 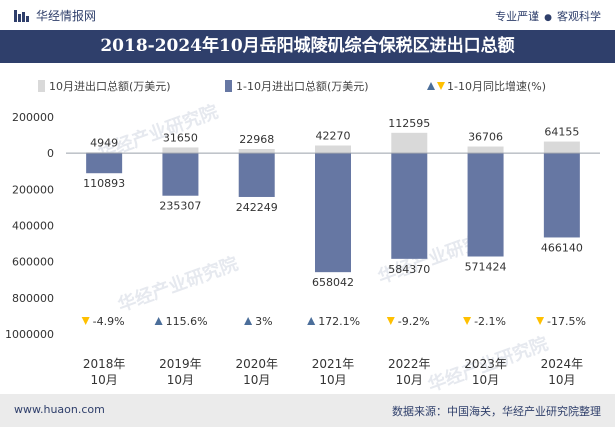 What do you see at coordinates (562, 247) in the screenshot?
I see `label-cumulative: 466140` at bounding box center [562, 247].